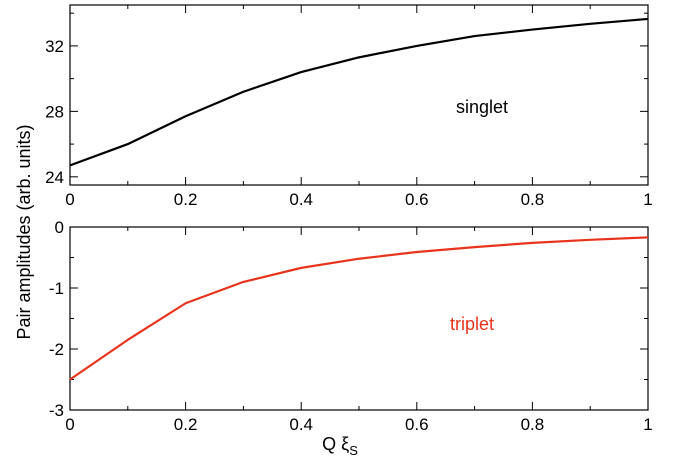  What do you see at coordinates (358, 424) in the screenshot?
I see `triplet-x-tick-labels: 0 0.2 0.4 0.6 0.8 1` at bounding box center [358, 424].